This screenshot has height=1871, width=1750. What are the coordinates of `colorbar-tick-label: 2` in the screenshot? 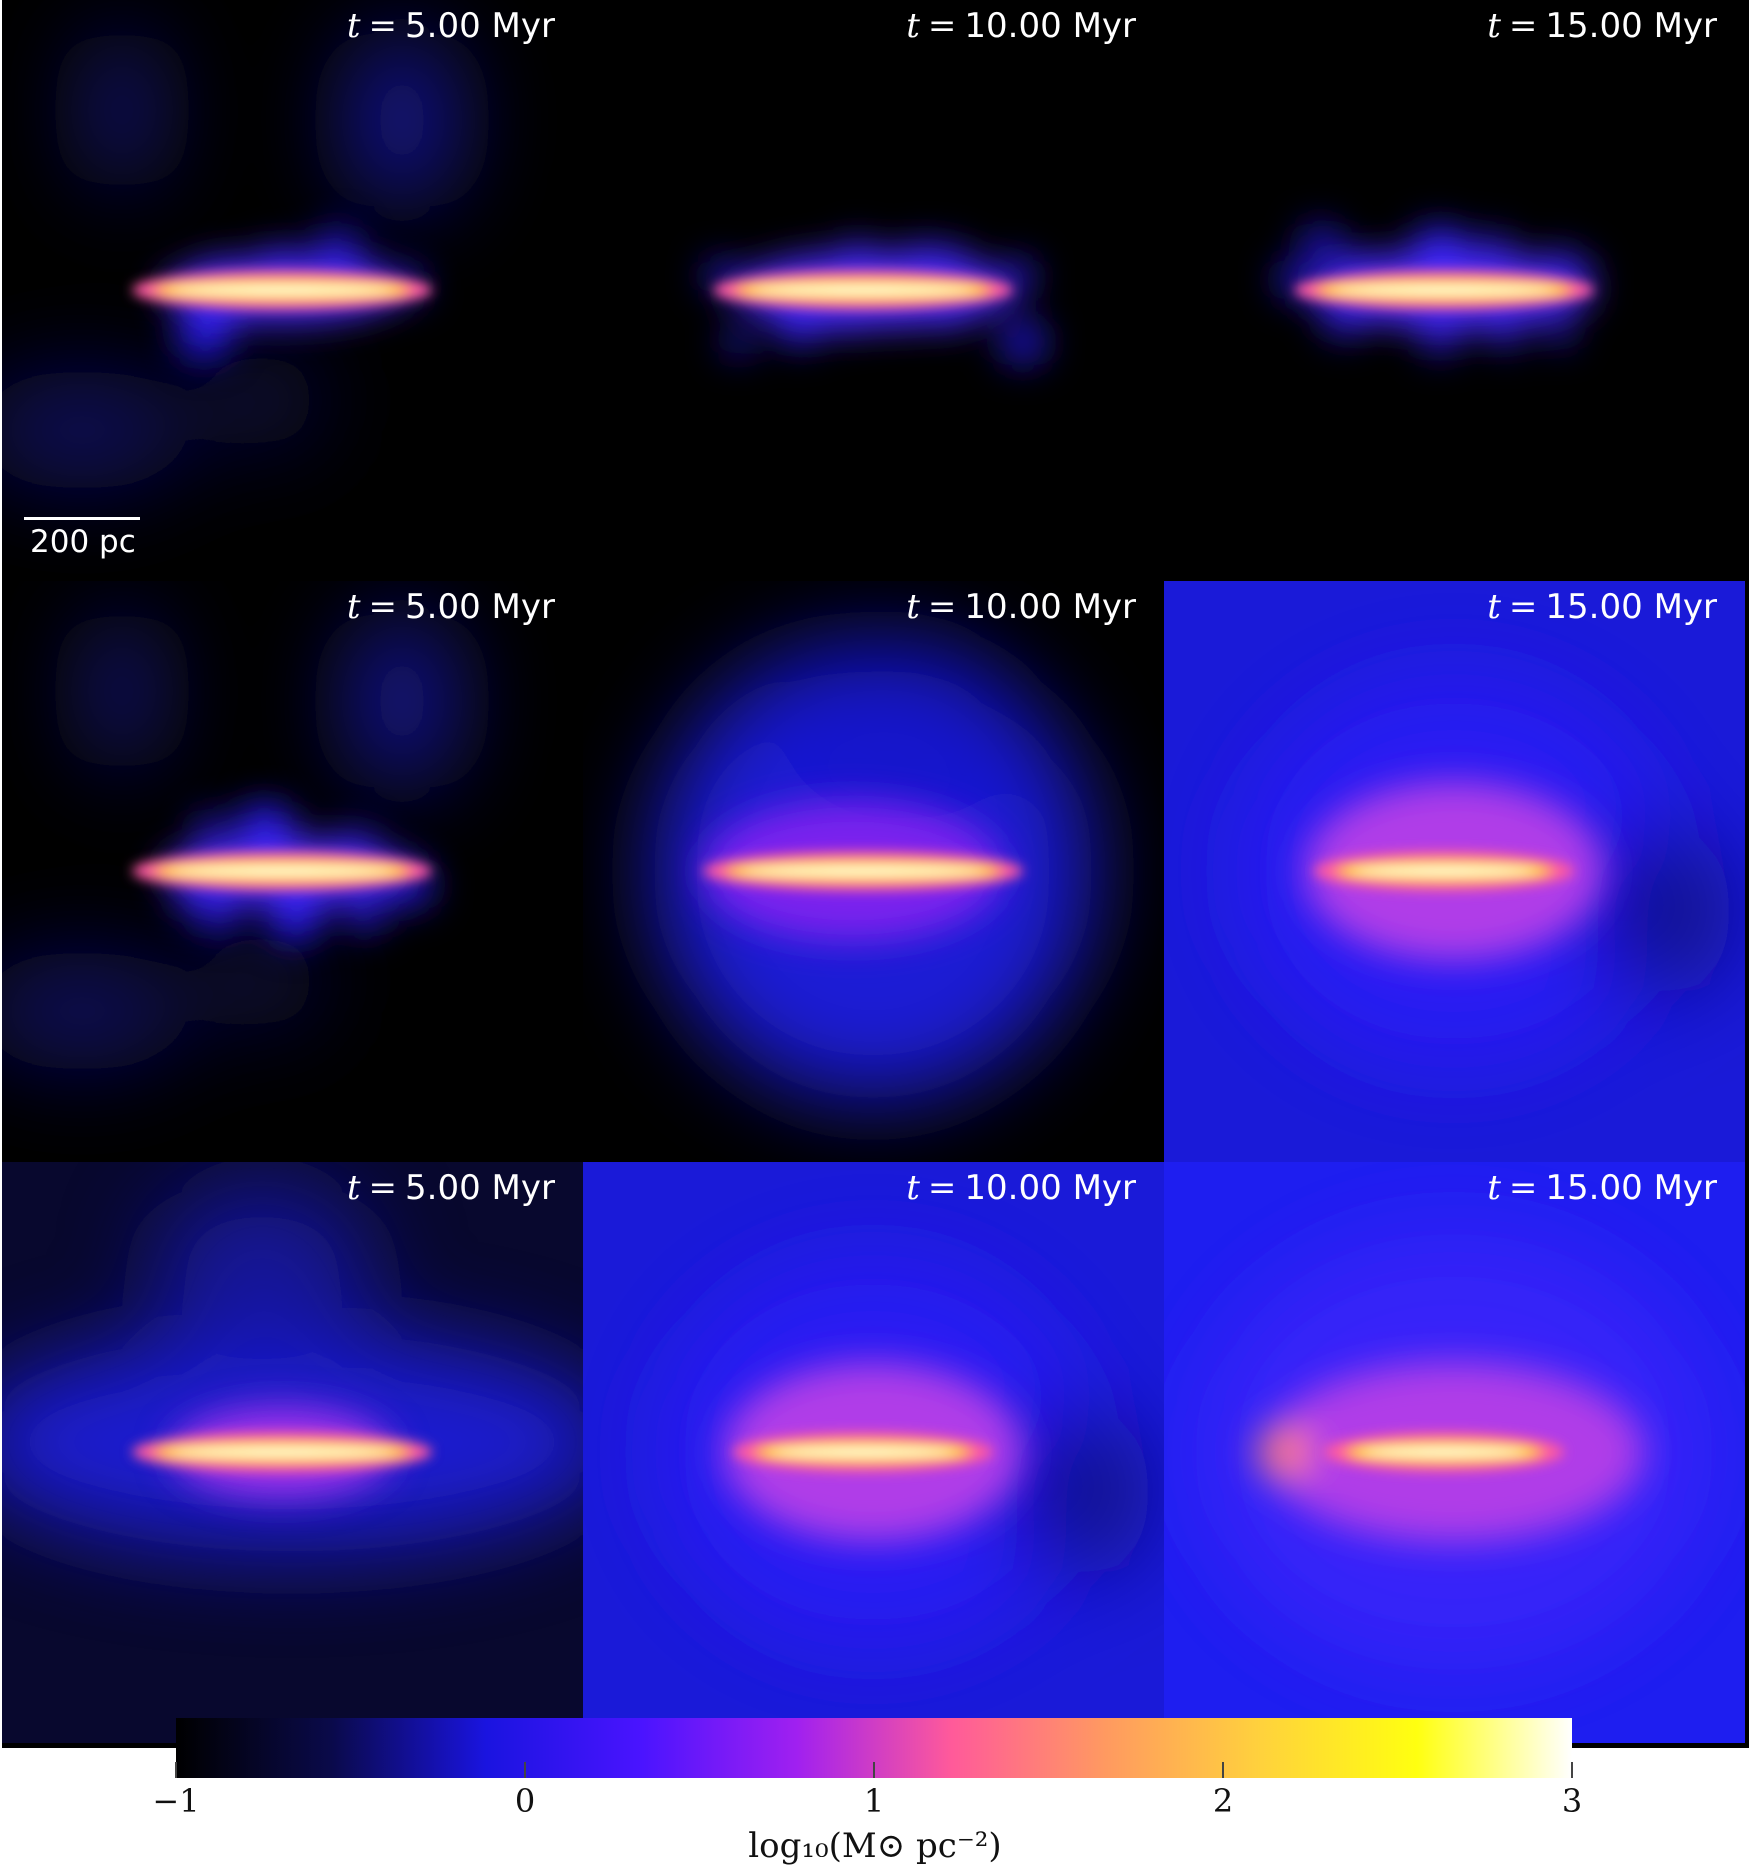 It's located at (1223, 1801).